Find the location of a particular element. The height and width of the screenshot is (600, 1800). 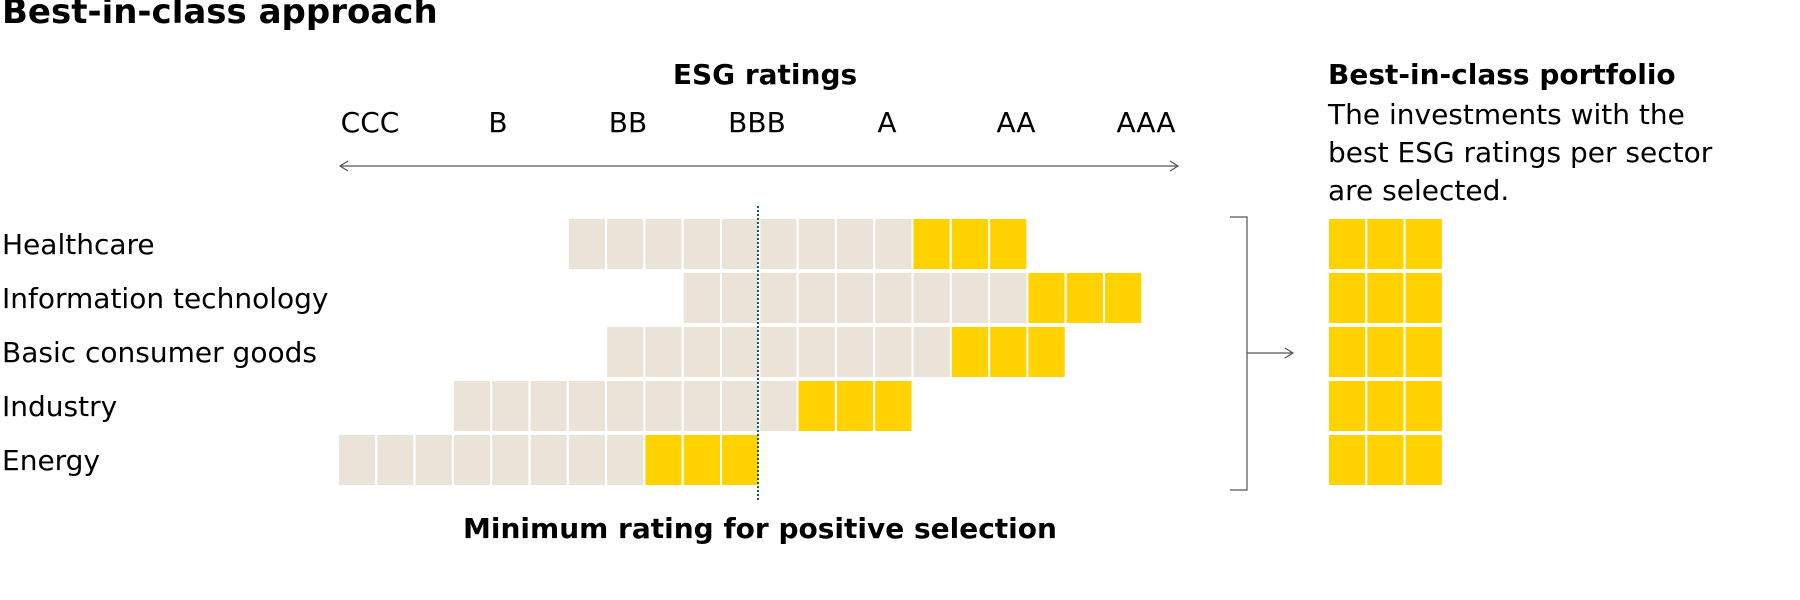

sector-label-energy: Energy is located at coordinates (51, 460).